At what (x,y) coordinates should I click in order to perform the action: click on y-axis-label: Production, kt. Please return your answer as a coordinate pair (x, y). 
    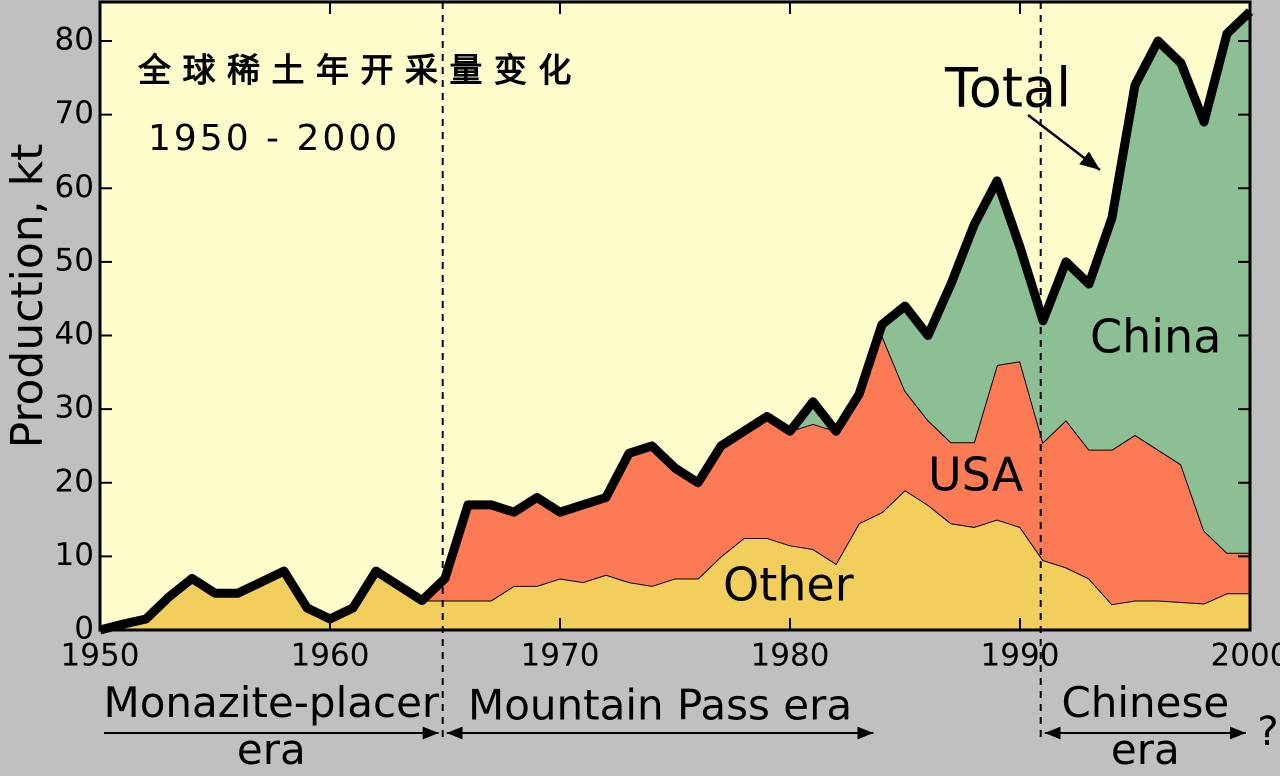
    Looking at the image, I should click on (27, 296).